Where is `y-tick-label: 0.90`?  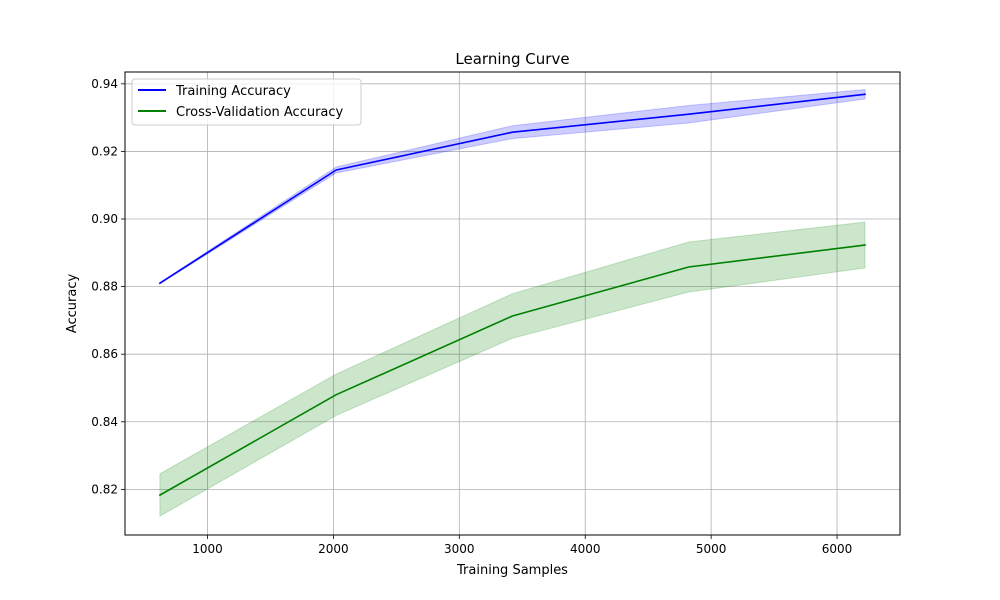
y-tick-label: 0.90 is located at coordinates (104, 219).